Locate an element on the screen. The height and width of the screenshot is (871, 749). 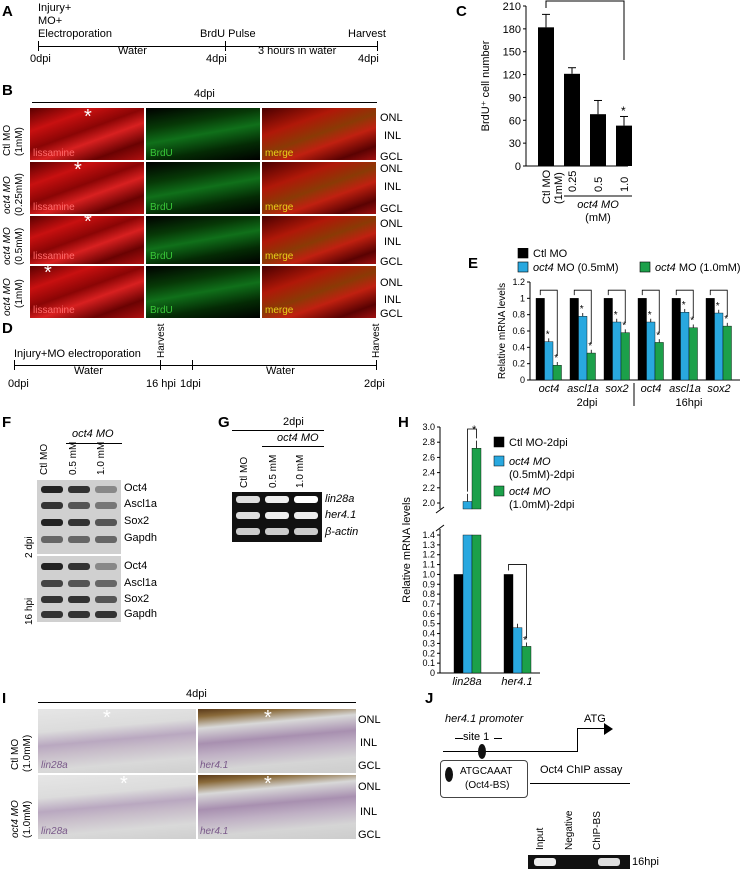
lane-ctl: Ctl MO is located at coordinates (44, 459).